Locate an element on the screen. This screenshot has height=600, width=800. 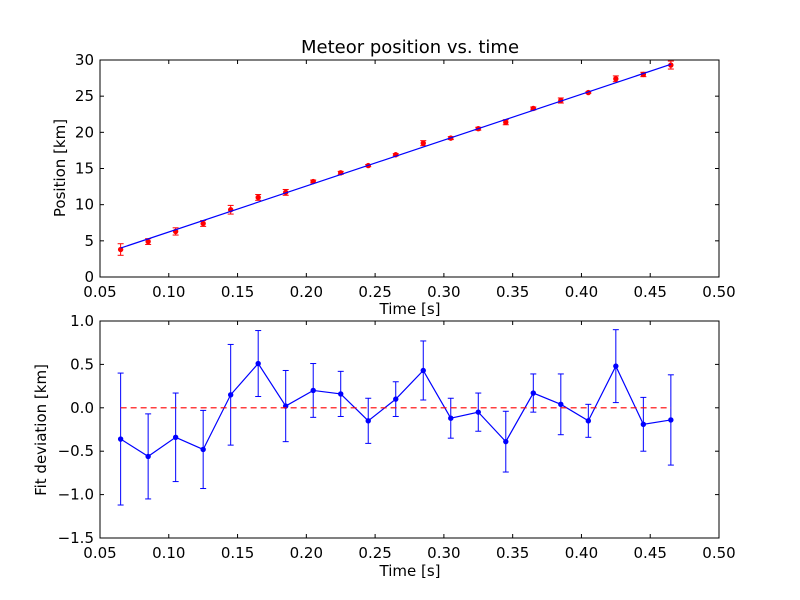
y-tick-label: 0.0 is located at coordinates (82, 408).